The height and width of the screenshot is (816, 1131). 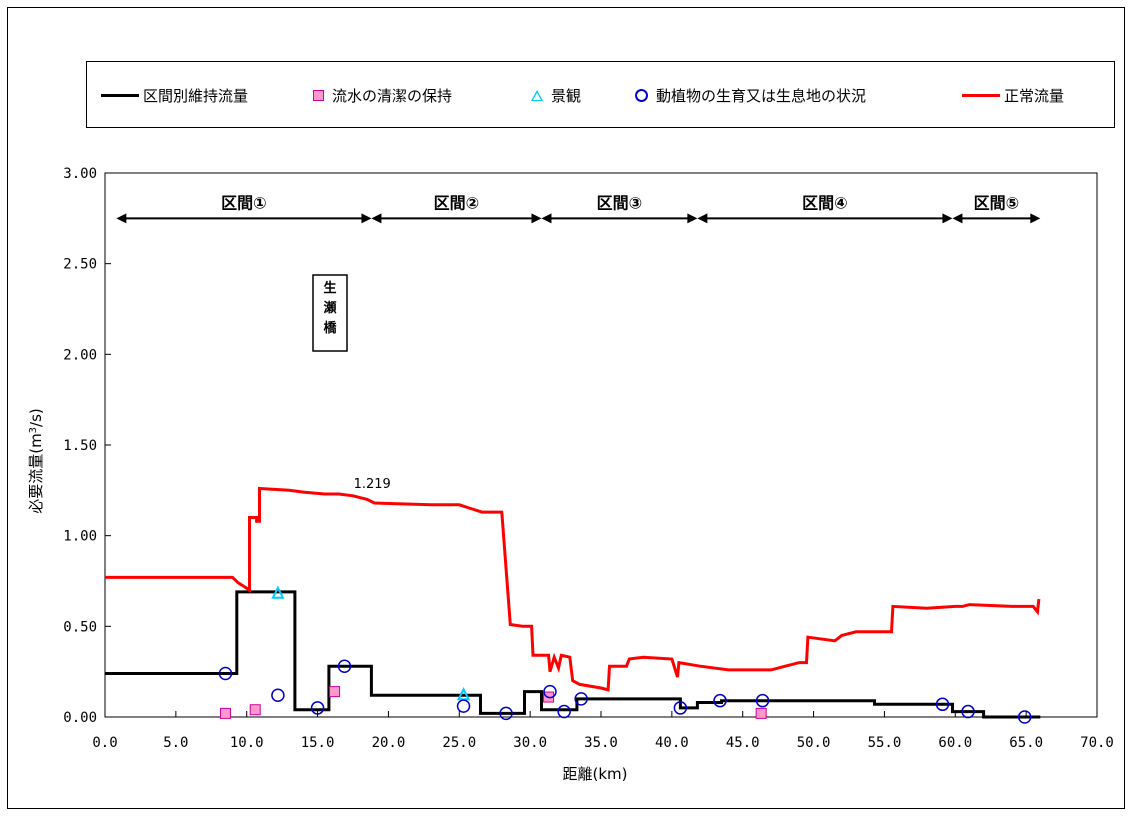 I want to click on x-tick-label: 20.0, so click(x=389, y=743).